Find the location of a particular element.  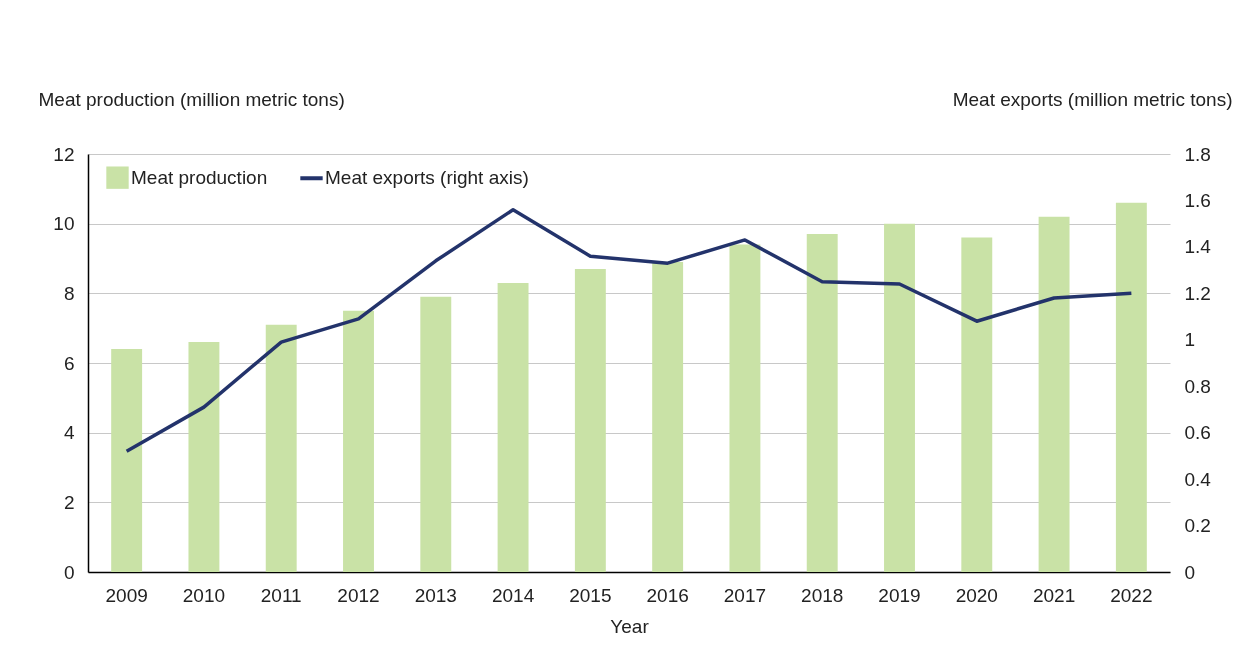

y-tick-label: 6 is located at coordinates (69, 363).